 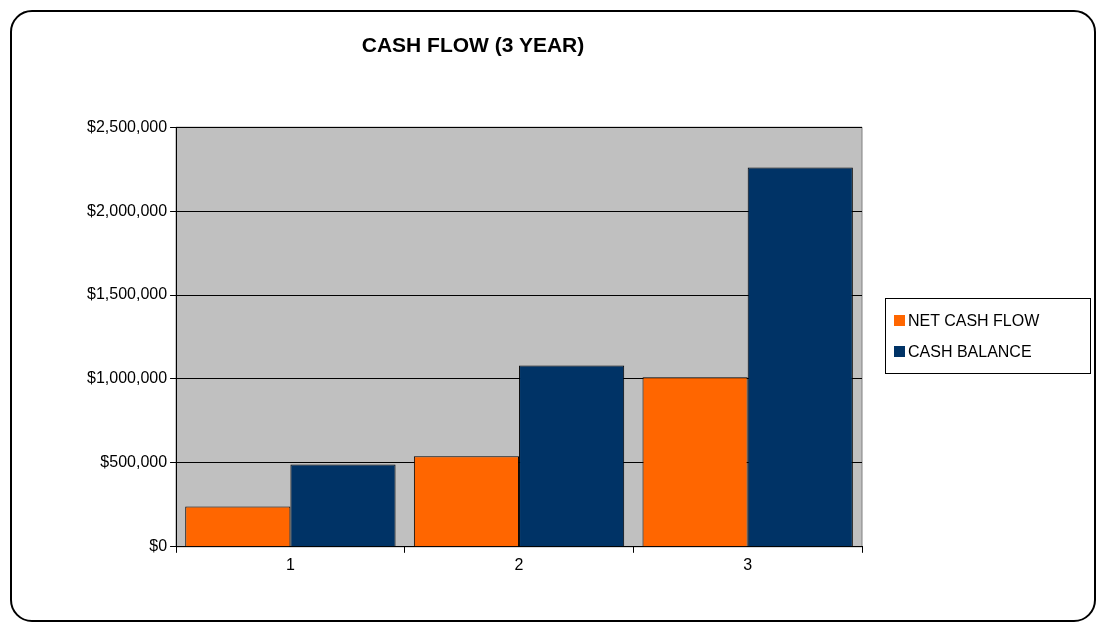 What do you see at coordinates (127, 126) in the screenshot?
I see `y-tick-label: $2,500,000` at bounding box center [127, 126].